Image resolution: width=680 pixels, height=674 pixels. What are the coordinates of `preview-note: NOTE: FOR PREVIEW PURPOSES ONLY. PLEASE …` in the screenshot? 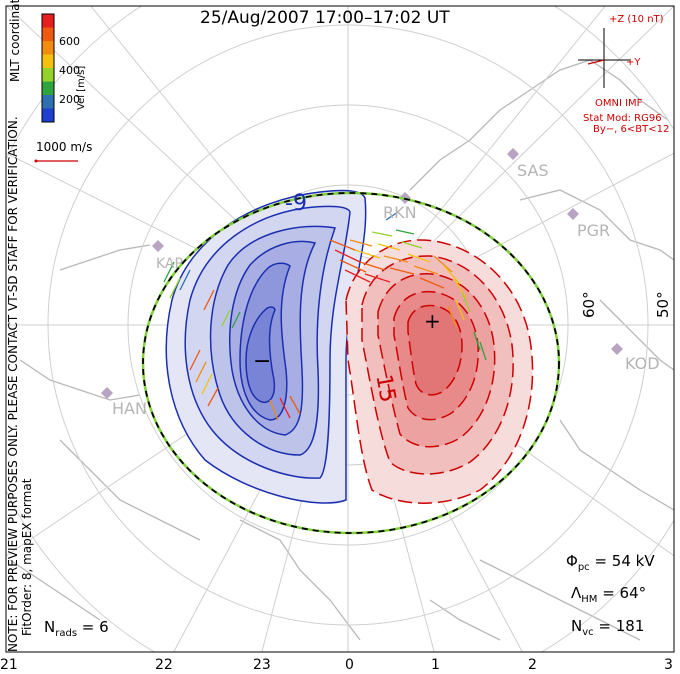 It's located at (13, 384).